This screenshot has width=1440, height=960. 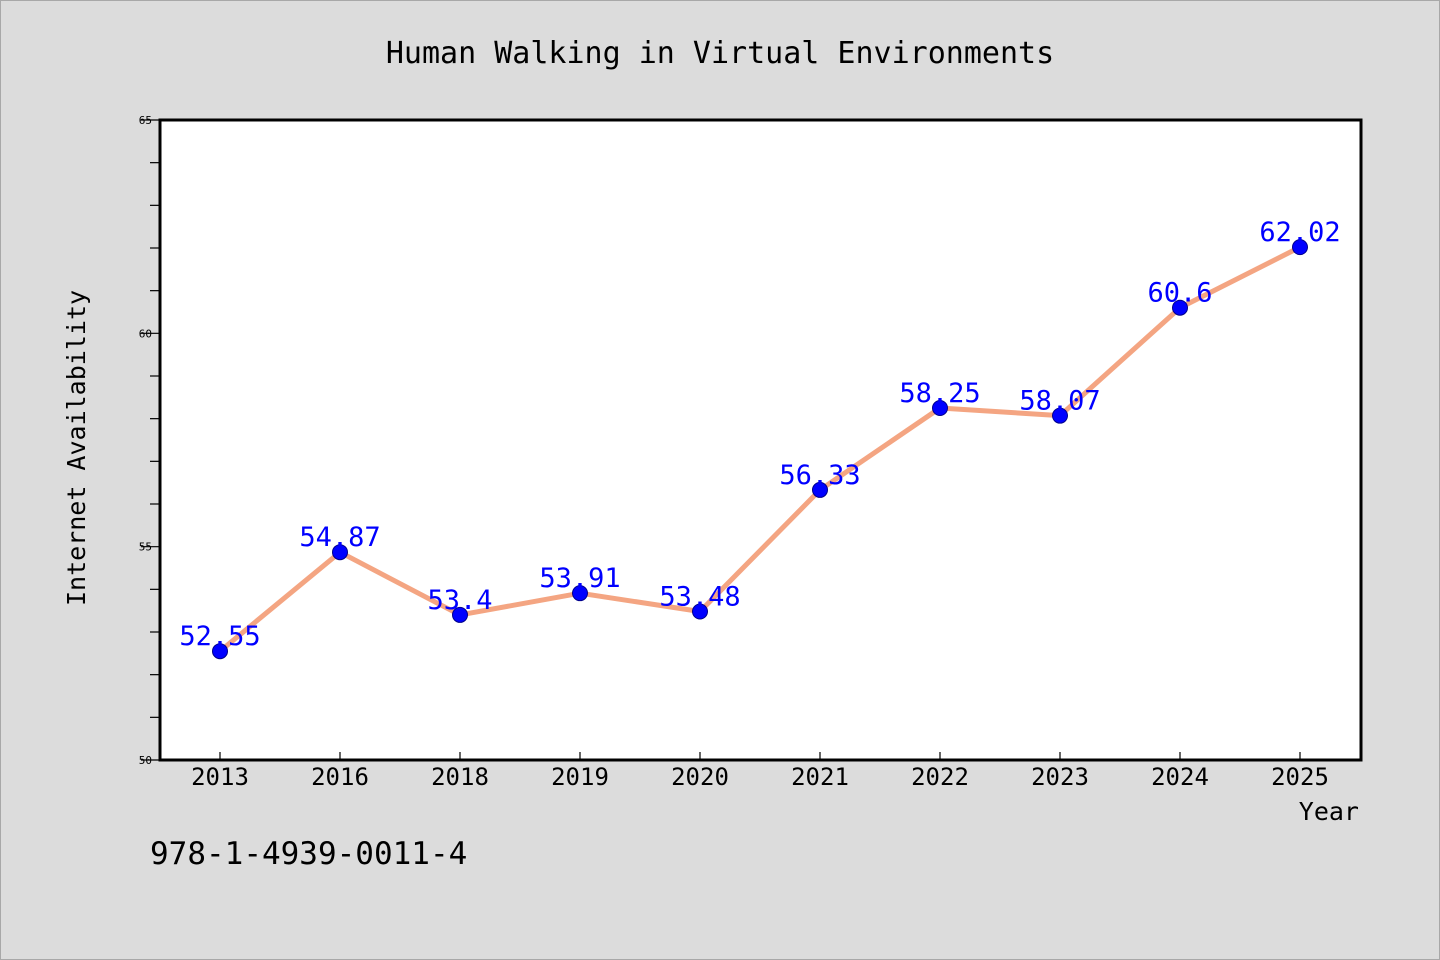 What do you see at coordinates (720, 53) in the screenshot?
I see `chart-title: Human Walking in Virtual Environments` at bounding box center [720, 53].